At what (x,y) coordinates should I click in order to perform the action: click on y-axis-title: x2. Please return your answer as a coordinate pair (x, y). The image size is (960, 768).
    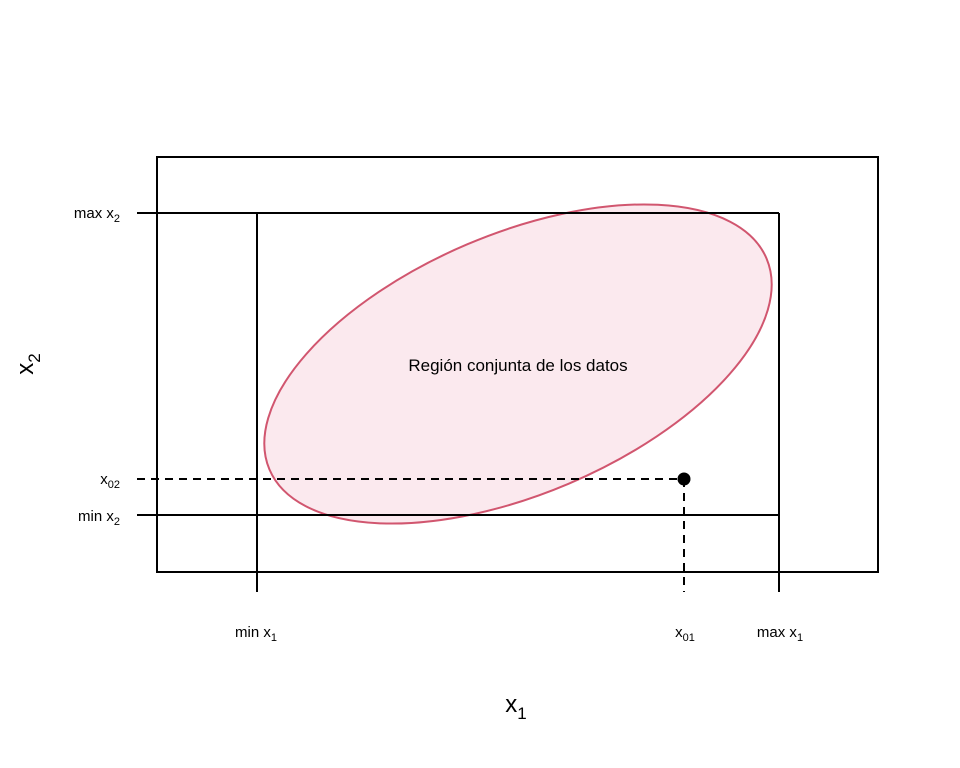
    Looking at the image, I should click on (28, 363).